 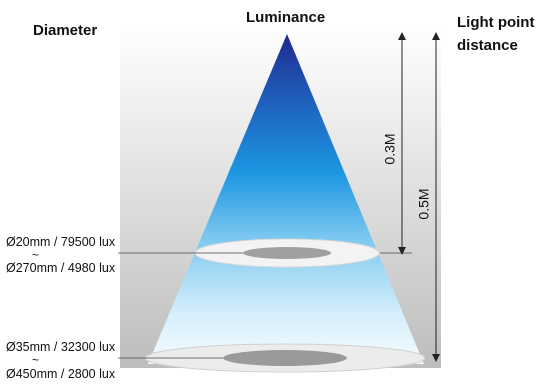 I want to click on luminance-heading: Luminance, so click(x=286, y=17).